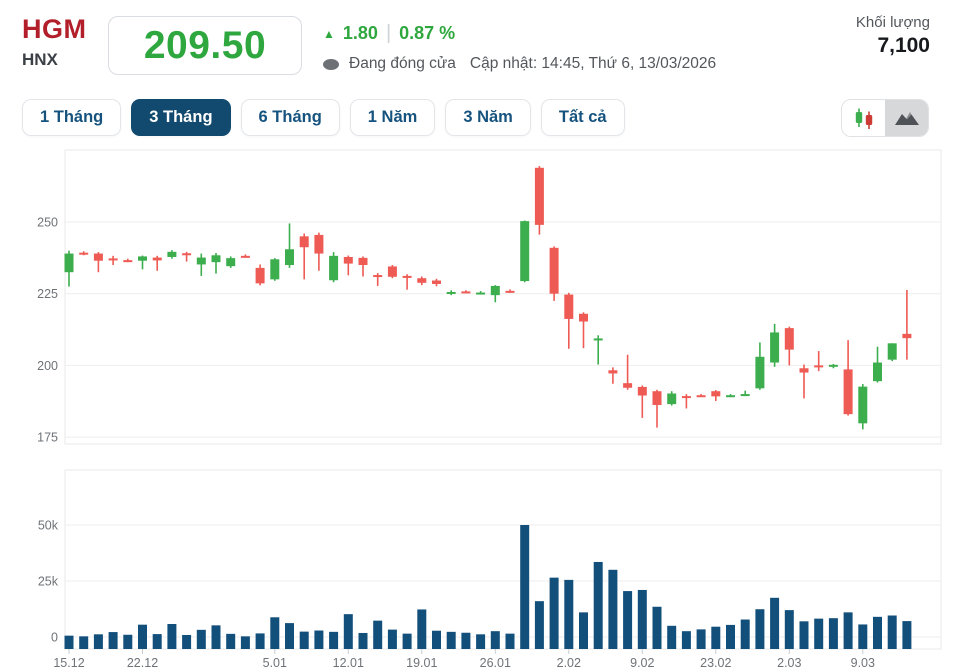 The width and height of the screenshot is (953, 672). What do you see at coordinates (181, 117) in the screenshot?
I see `tab-3-months: 3 Tháng` at bounding box center [181, 117].